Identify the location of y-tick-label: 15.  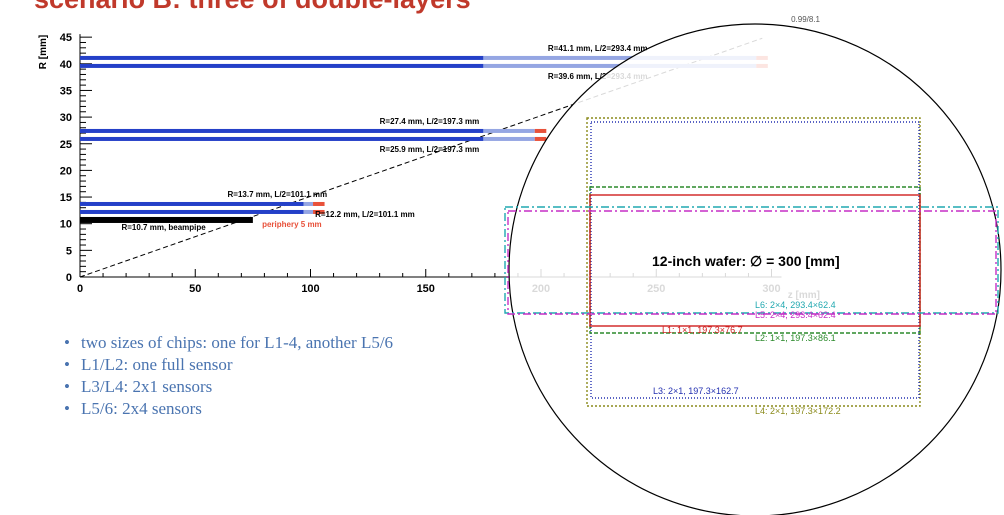
(66, 198).